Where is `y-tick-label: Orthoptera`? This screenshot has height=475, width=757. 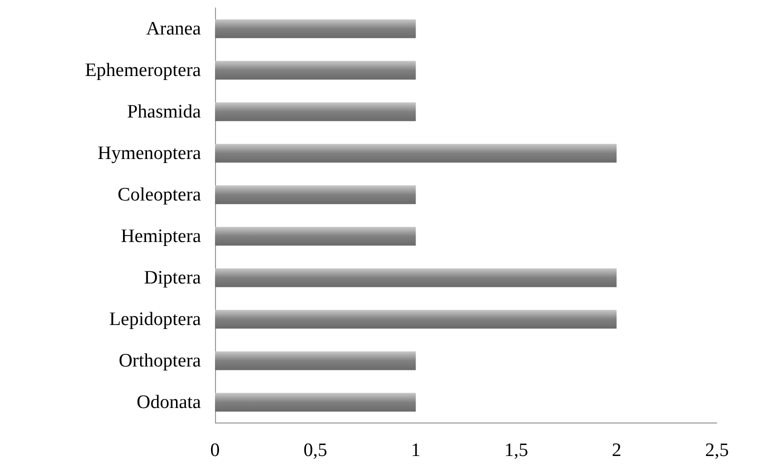
y-tick-label: Orthoptera is located at coordinates (160, 361).